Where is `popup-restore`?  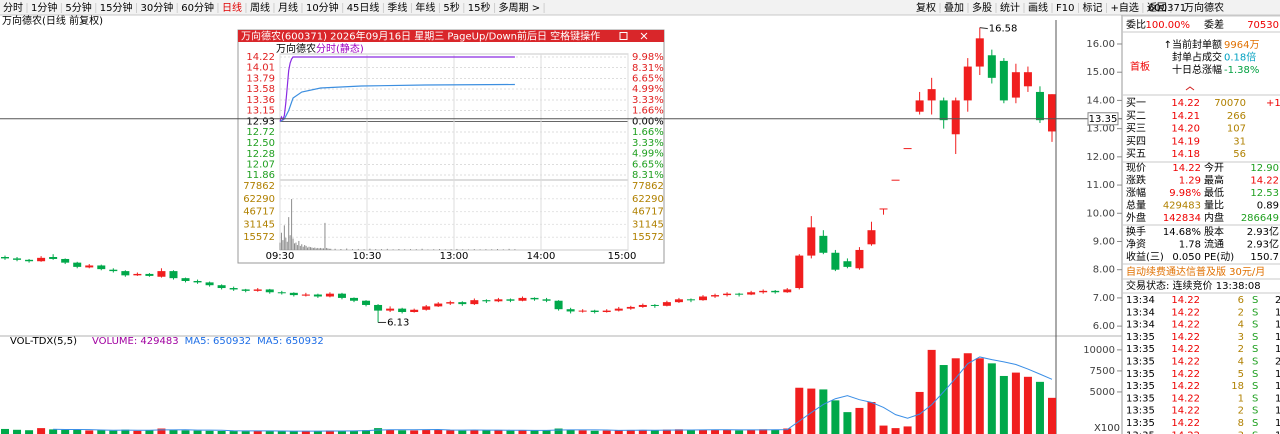
popup-restore is located at coordinates (623, 36).